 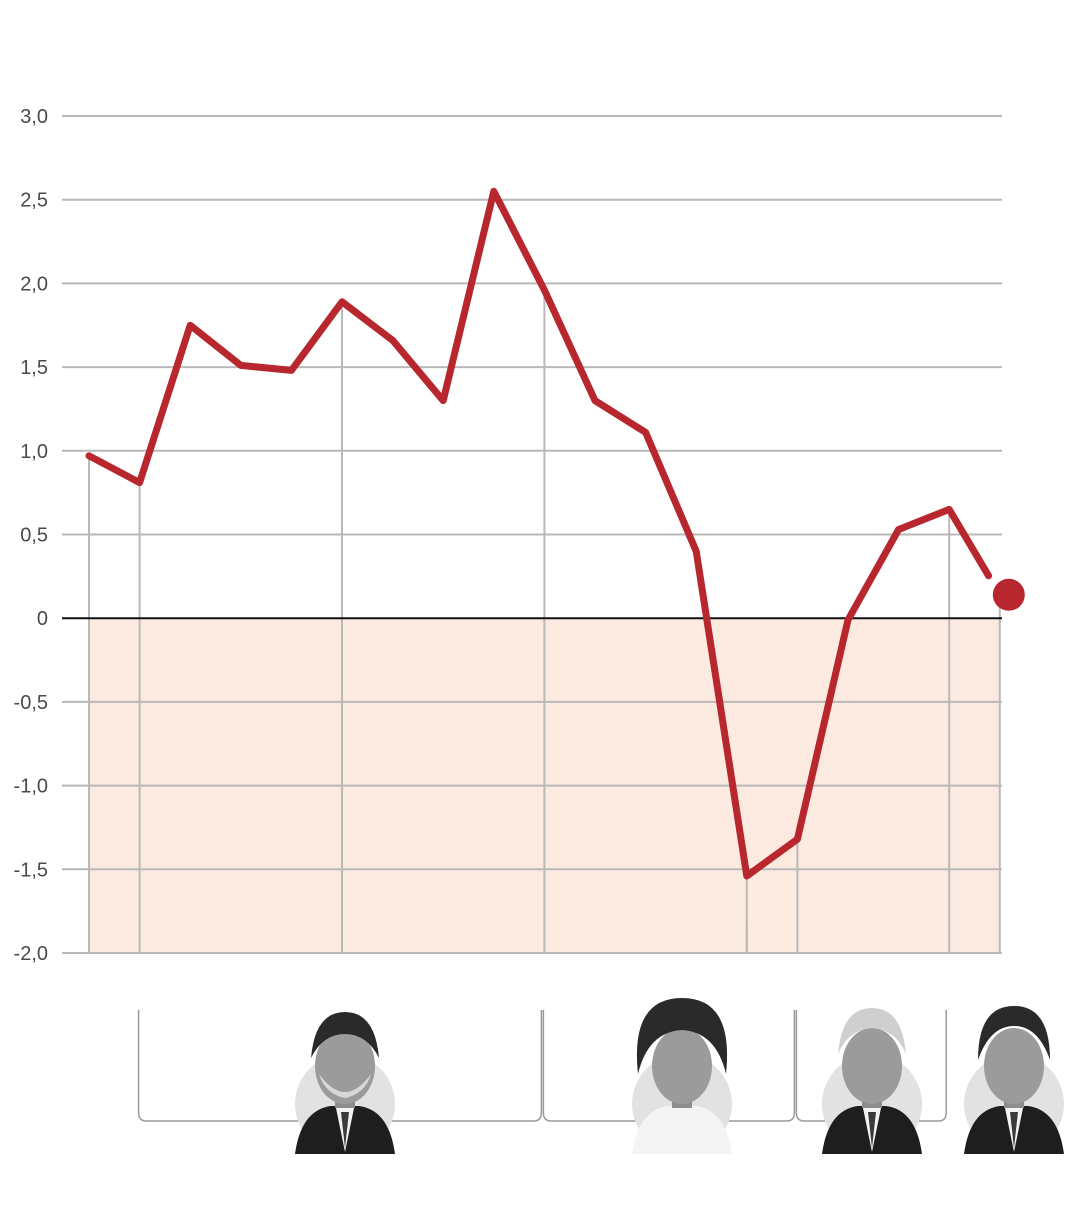 I want to click on portraits, so click(x=679, y=1076).